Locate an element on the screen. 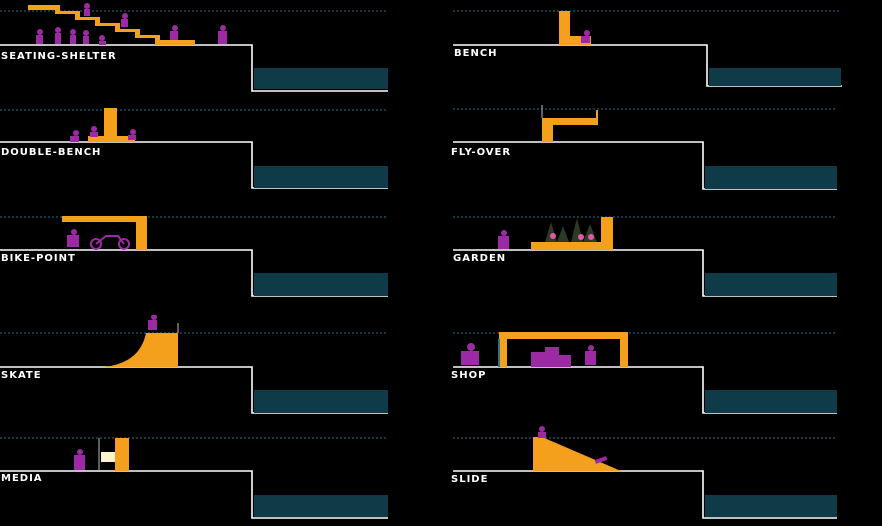 The height and width of the screenshot is (526, 882). panel-slide: SLIDE is located at coordinates (661, 472).